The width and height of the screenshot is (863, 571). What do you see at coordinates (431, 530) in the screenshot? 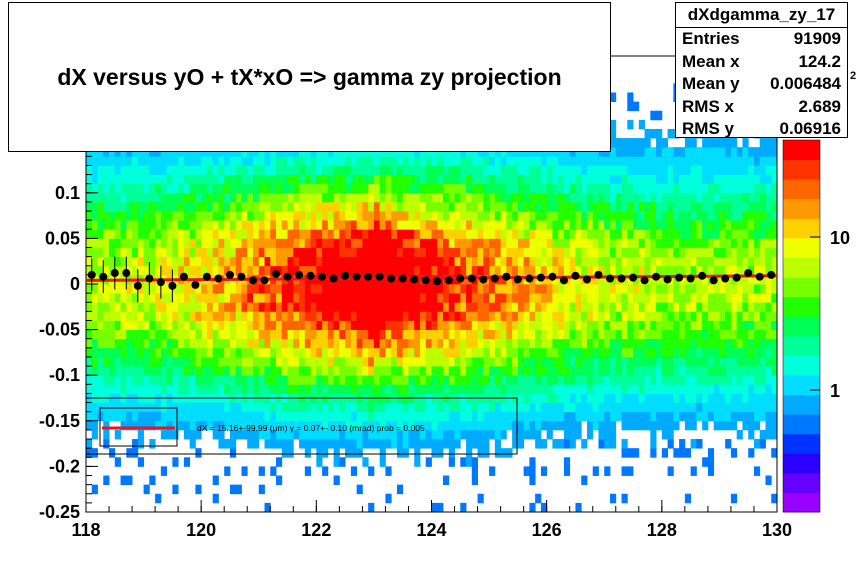
I see `x-tick-label: 124` at bounding box center [431, 530].